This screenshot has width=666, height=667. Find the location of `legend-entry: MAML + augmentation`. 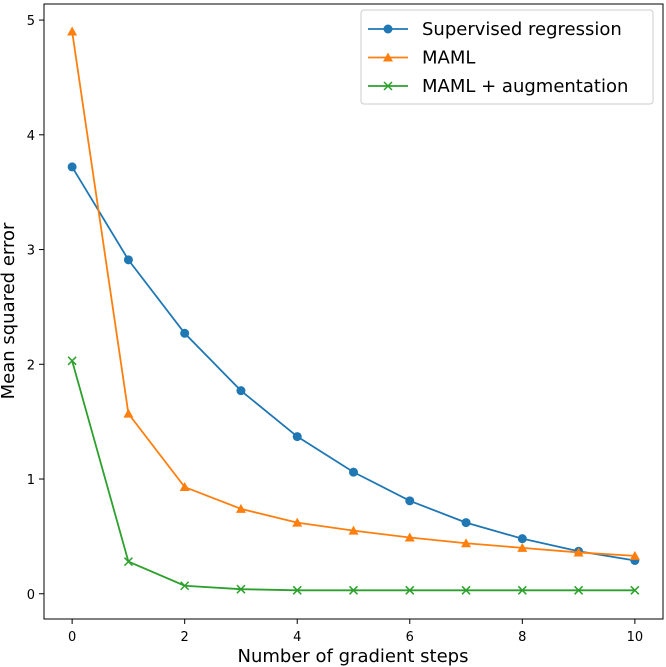

legend-entry: MAML + augmentation is located at coordinates (498, 86).